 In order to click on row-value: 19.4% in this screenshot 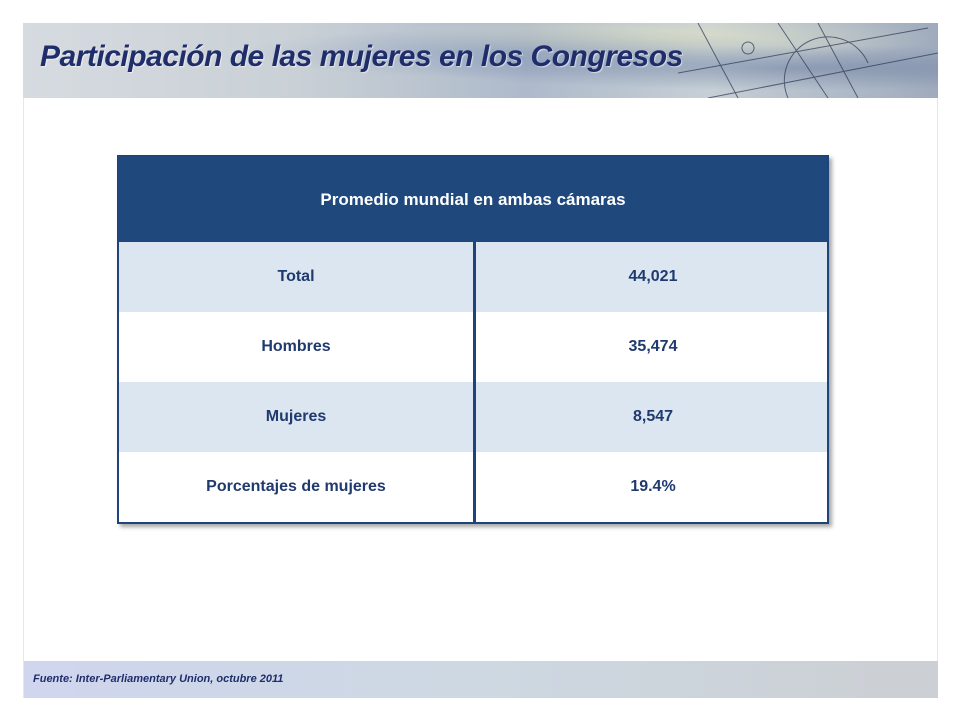, I will do `click(653, 486)`.